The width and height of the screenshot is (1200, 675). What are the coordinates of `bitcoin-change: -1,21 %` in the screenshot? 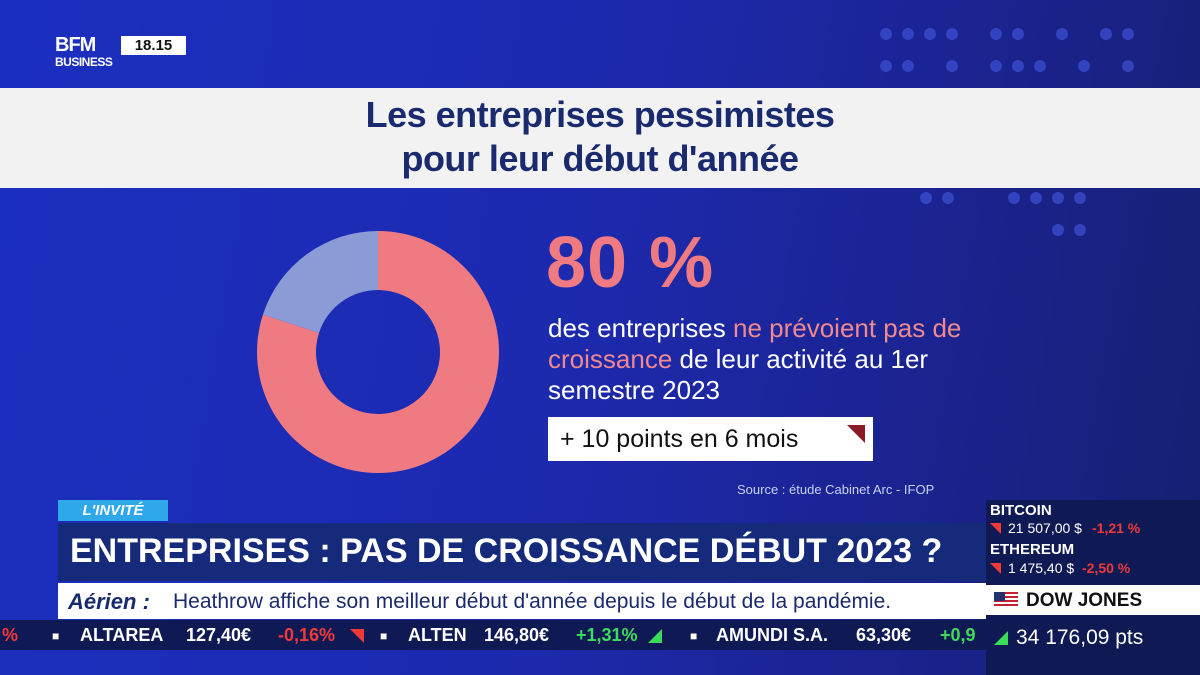 It's located at (1116, 528).